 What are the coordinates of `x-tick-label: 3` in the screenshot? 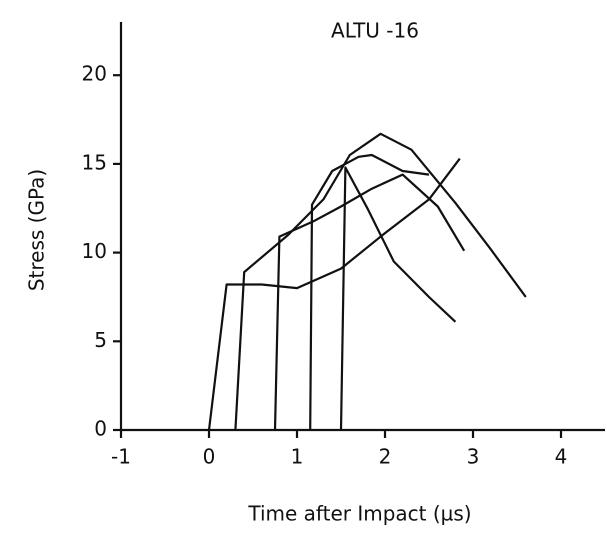 It's located at (473, 457).